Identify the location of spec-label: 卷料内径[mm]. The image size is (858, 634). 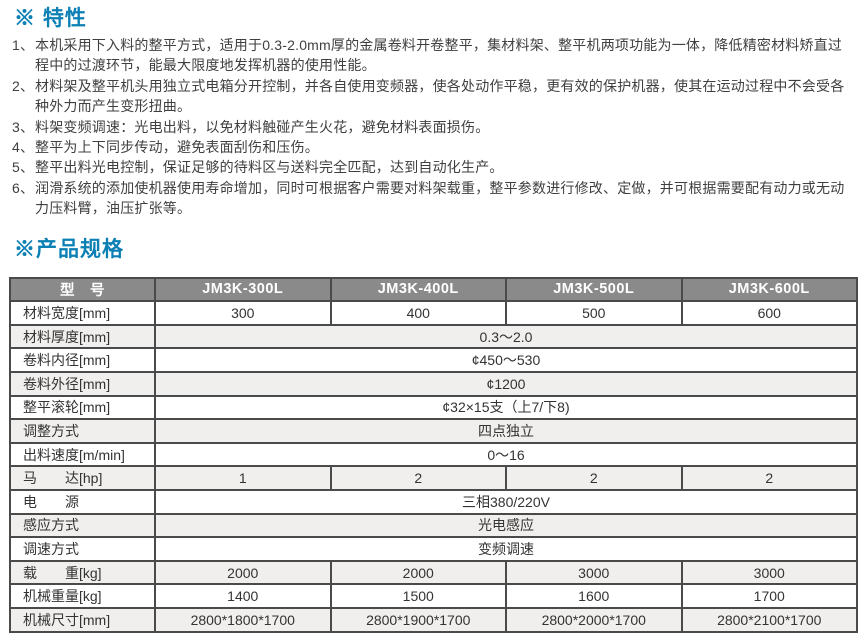
(82, 360).